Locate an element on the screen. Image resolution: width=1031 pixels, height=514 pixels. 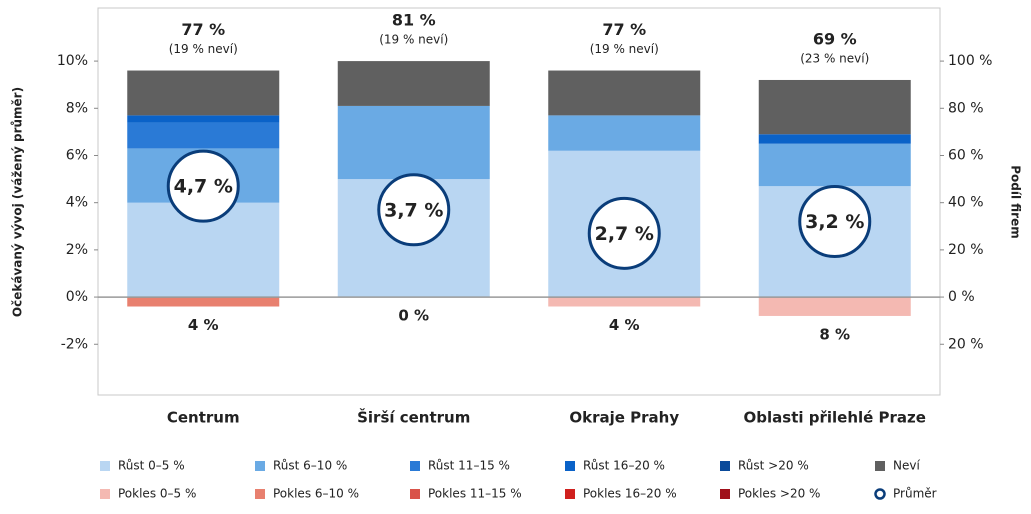
y-tick-label: 4% is located at coordinates (77, 203).